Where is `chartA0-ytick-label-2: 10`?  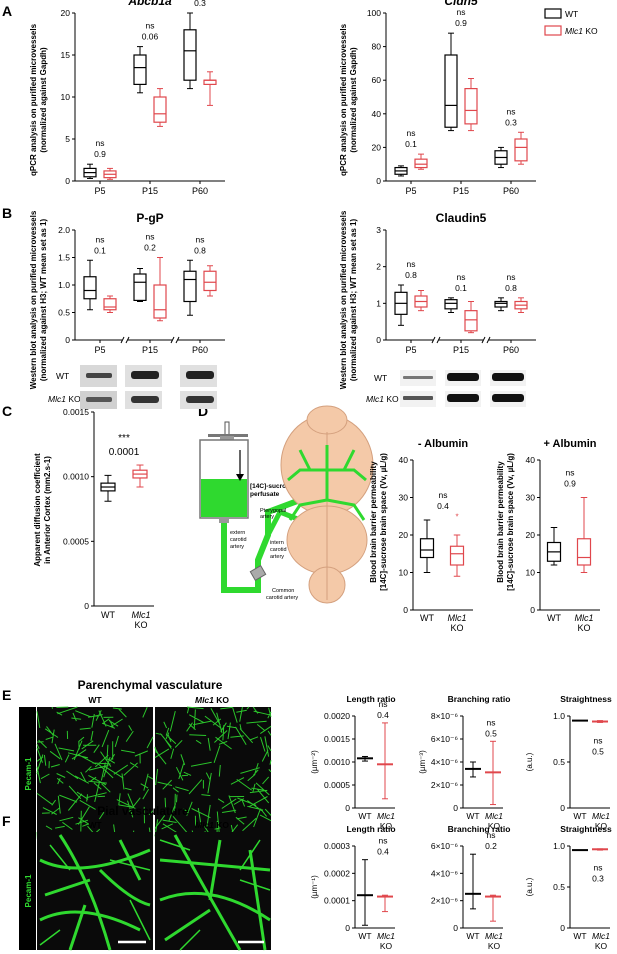 chartA0-ytick-label-2: 10 is located at coordinates (66, 97).